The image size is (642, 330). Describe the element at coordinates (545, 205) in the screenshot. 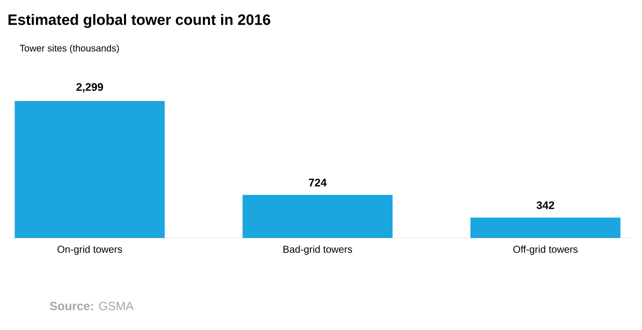

I see `data-label: 342` at that location.